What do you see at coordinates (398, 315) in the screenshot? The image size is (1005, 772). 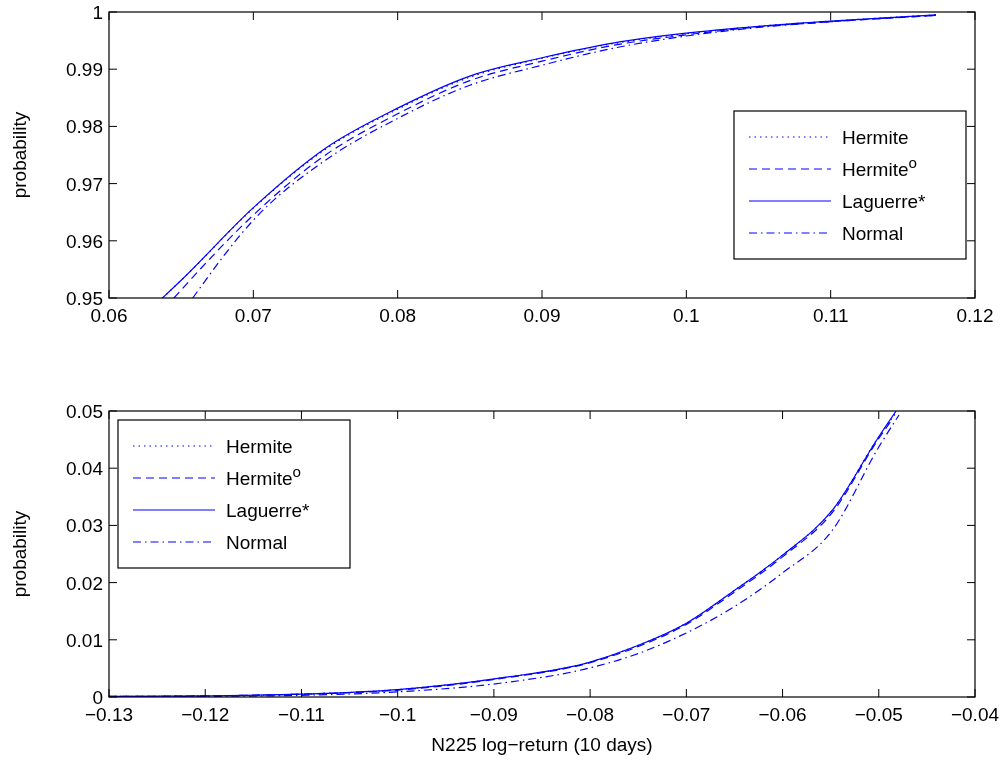 I see `x-tick-label: 0.08` at bounding box center [398, 315].